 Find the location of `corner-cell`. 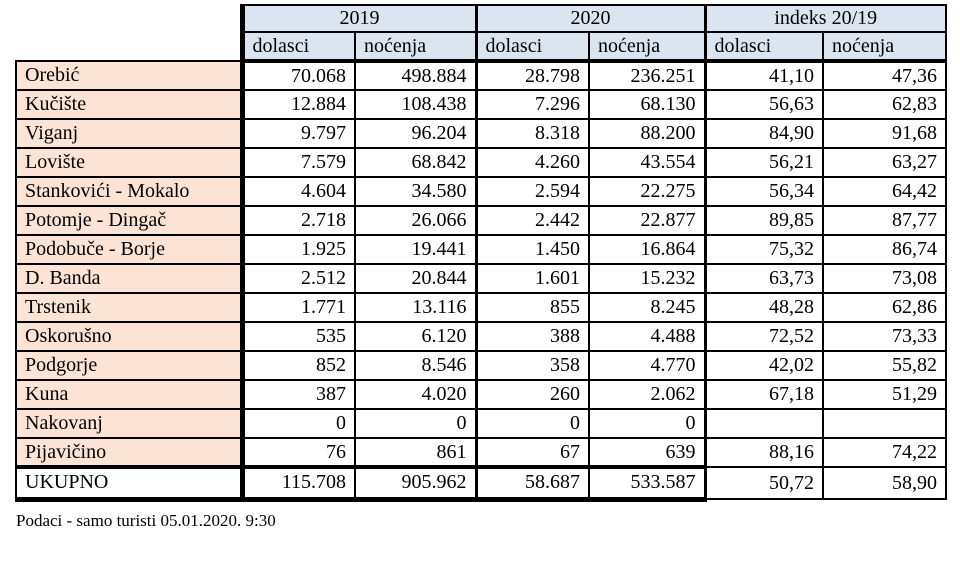

corner-cell is located at coordinates (129, 33).